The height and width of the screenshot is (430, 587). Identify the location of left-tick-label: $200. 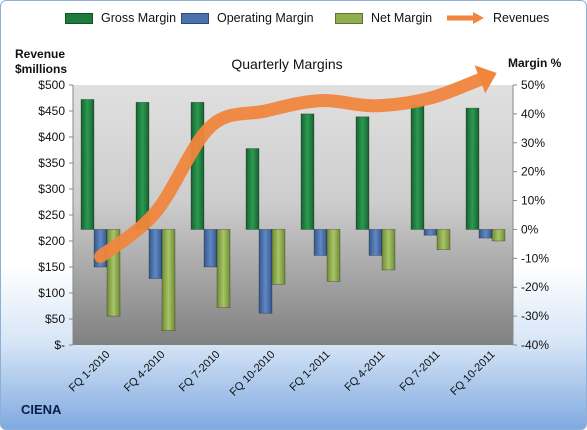
(51, 241).